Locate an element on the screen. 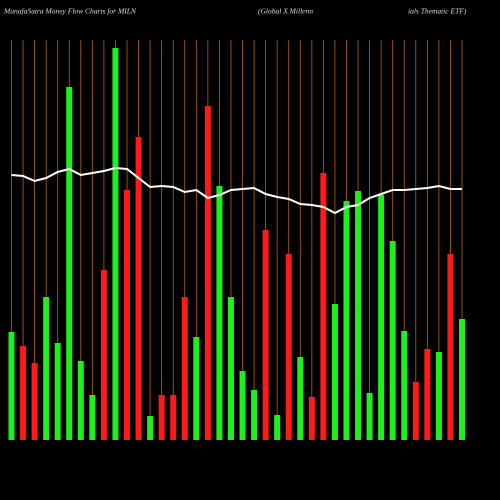 This screenshot has width=500, height=500. chart-title: MunafaSutra Money Flow Charts for MILN is located at coordinates (70, 11).